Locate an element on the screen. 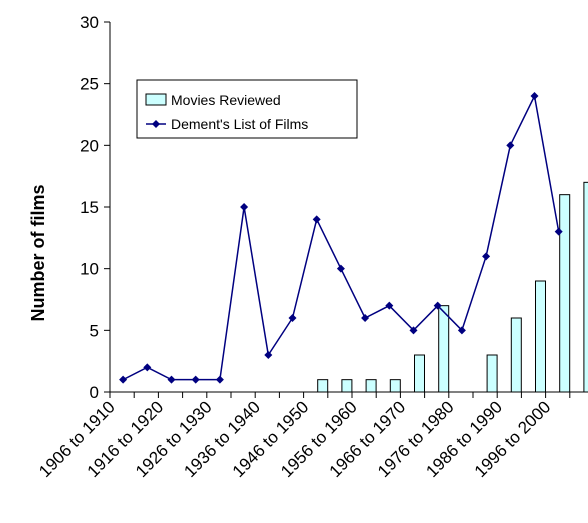 Image resolution: width=588 pixels, height=523 pixels. legend: Movies Reviewed Dement's List of Films is located at coordinates (247, 109).